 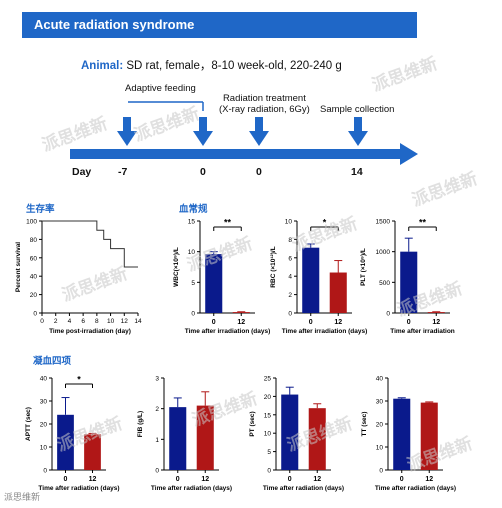 I want to click on rbc-y-label: RBC (×10¹²)/L, so click(x=273, y=266).